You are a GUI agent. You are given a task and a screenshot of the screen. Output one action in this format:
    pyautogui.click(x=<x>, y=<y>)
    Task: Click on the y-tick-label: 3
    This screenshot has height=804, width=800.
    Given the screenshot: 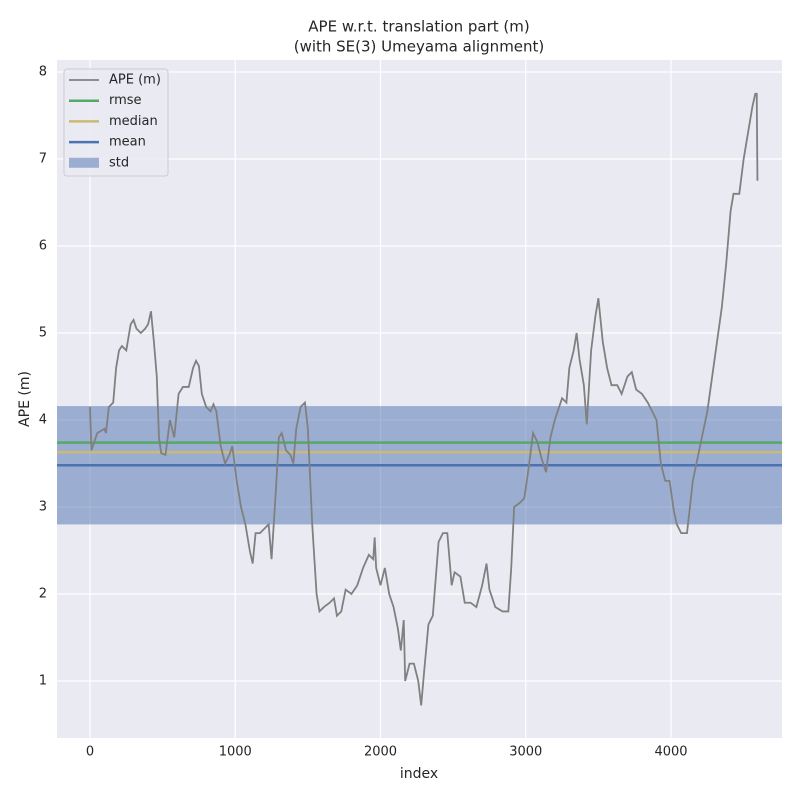 What is the action you would take?
    pyautogui.click(x=43, y=507)
    